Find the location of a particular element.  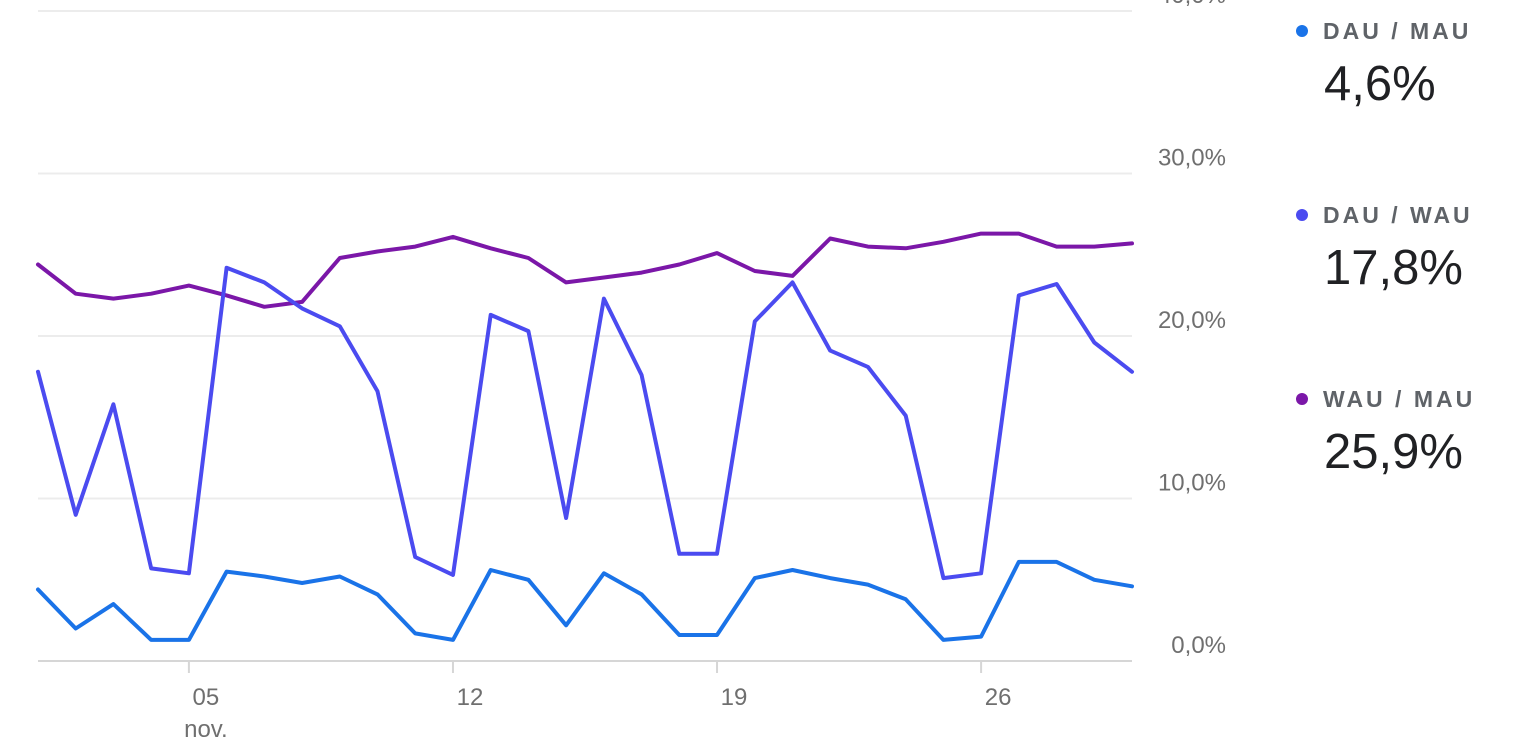

legend-label: DAU / WAU is located at coordinates (1398, 214).